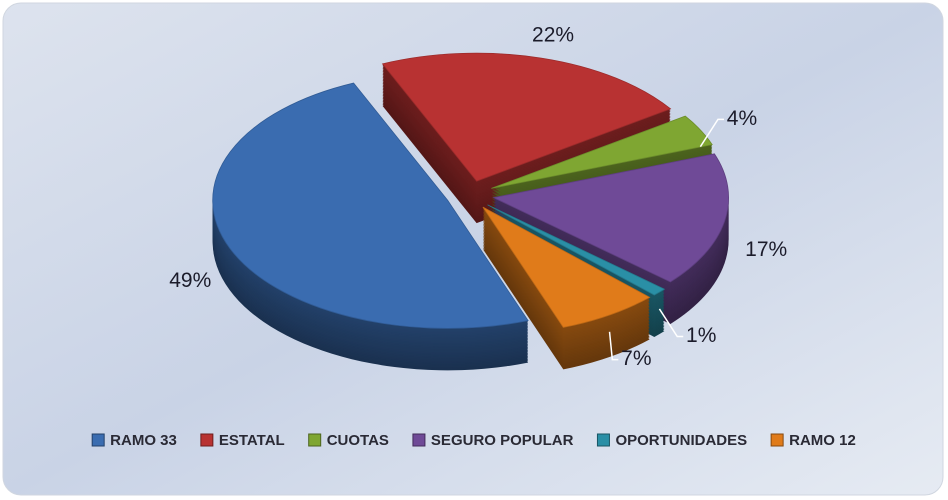 This screenshot has width=948, height=500. What do you see at coordinates (190, 280) in the screenshot?
I see `data-label: 49%` at bounding box center [190, 280].